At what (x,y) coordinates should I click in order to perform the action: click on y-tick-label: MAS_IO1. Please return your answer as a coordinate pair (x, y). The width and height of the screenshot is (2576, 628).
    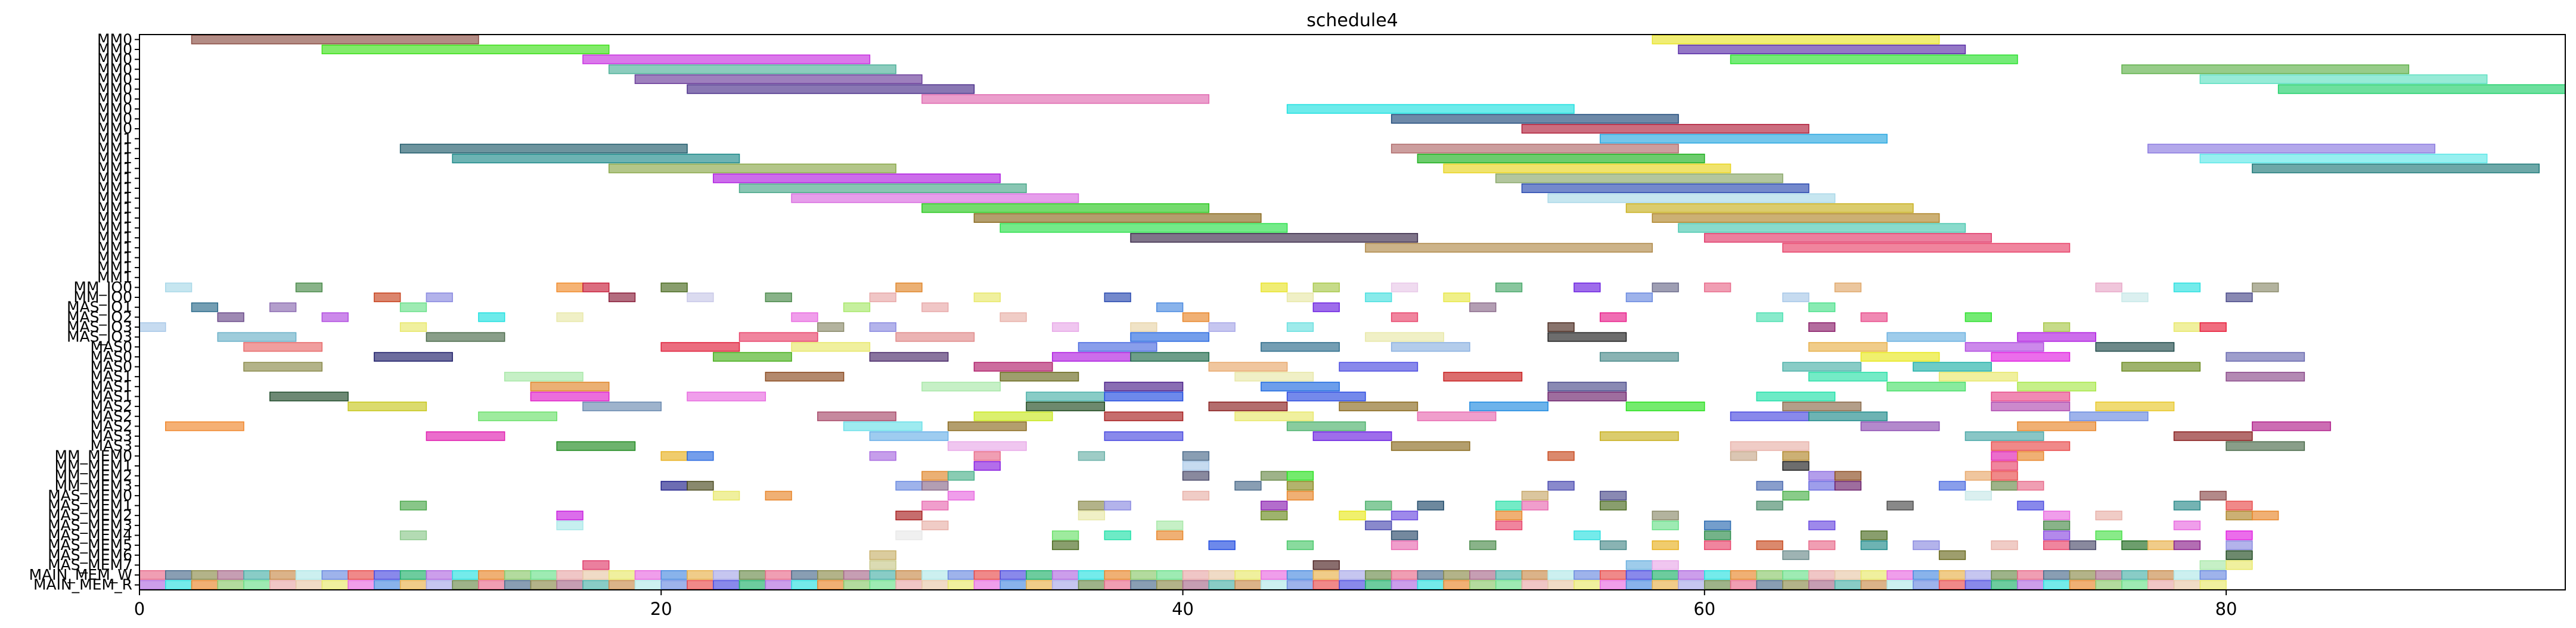
    Looking at the image, I should click on (100, 307).